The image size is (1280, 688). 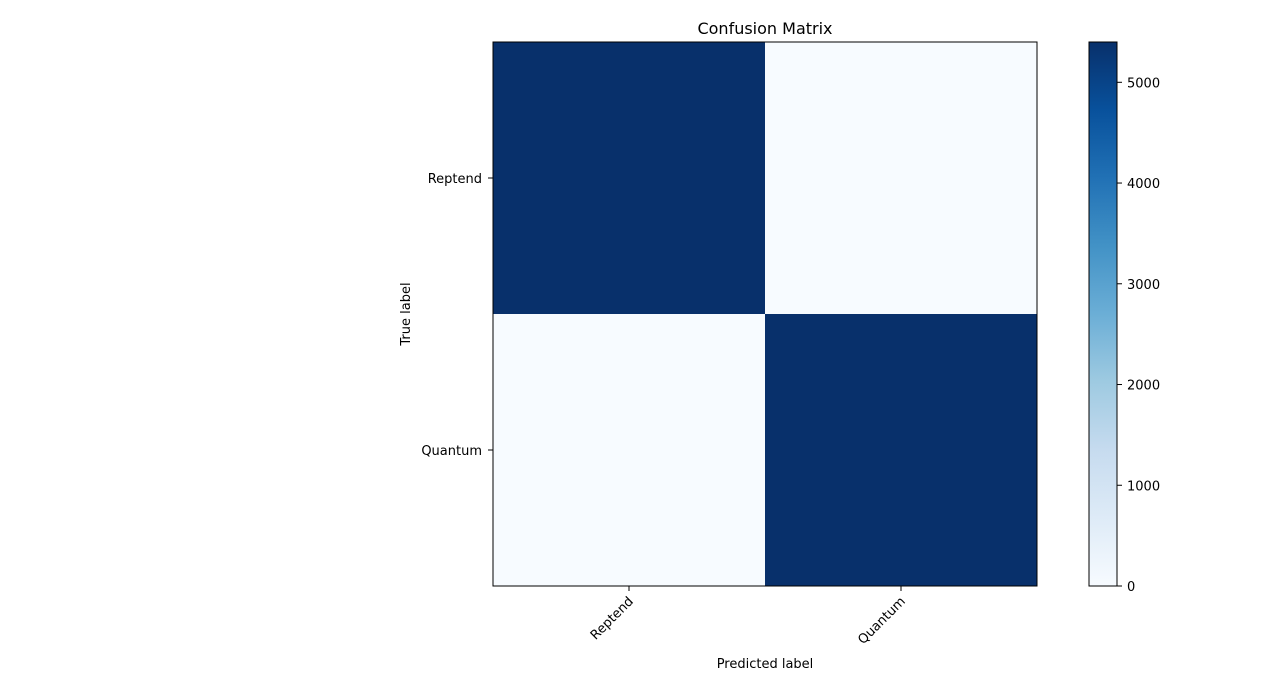 I want to click on colorbar-tick-label: 0, so click(x=1131, y=587).